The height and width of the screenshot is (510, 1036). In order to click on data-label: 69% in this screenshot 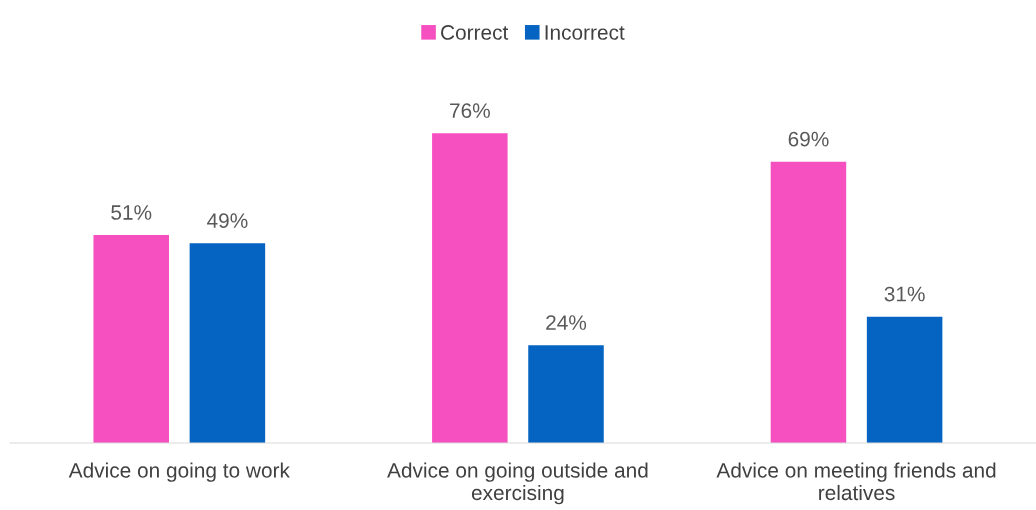, I will do `click(808, 139)`.